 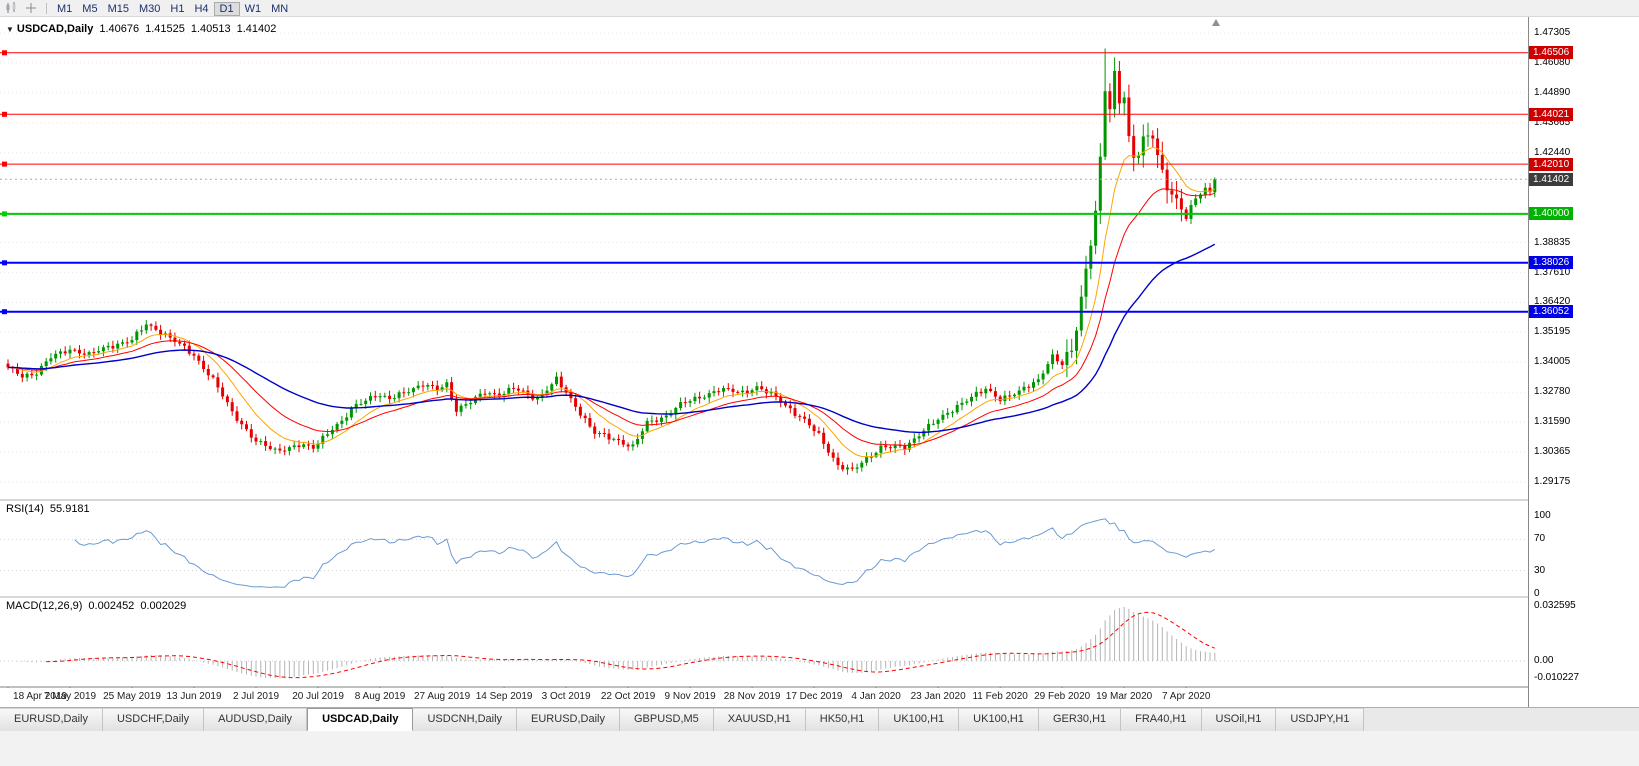 What do you see at coordinates (1552, 332) in the screenshot?
I see `price-axis-label: 1.35195` at bounding box center [1552, 332].